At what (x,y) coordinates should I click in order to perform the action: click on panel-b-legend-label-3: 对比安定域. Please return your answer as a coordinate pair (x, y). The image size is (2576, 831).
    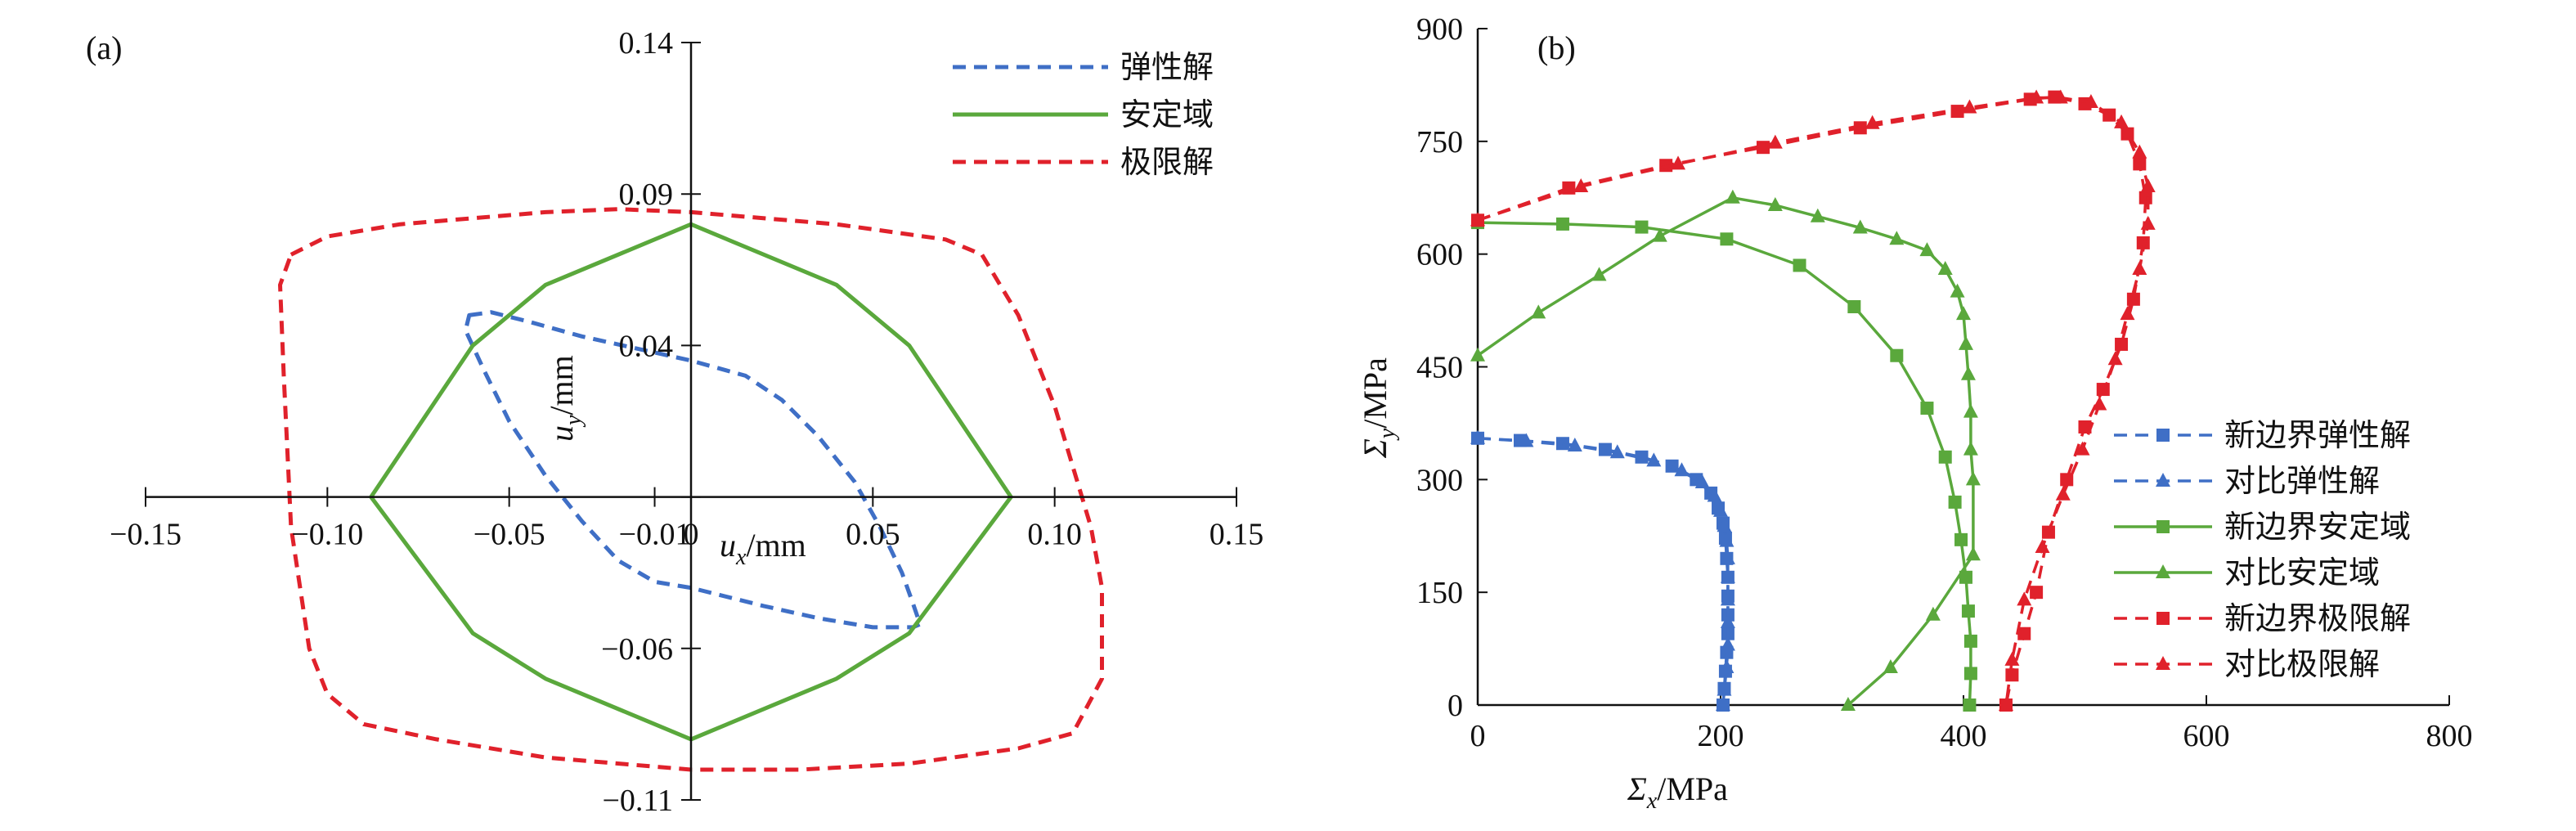
    Looking at the image, I should click on (2302, 573).